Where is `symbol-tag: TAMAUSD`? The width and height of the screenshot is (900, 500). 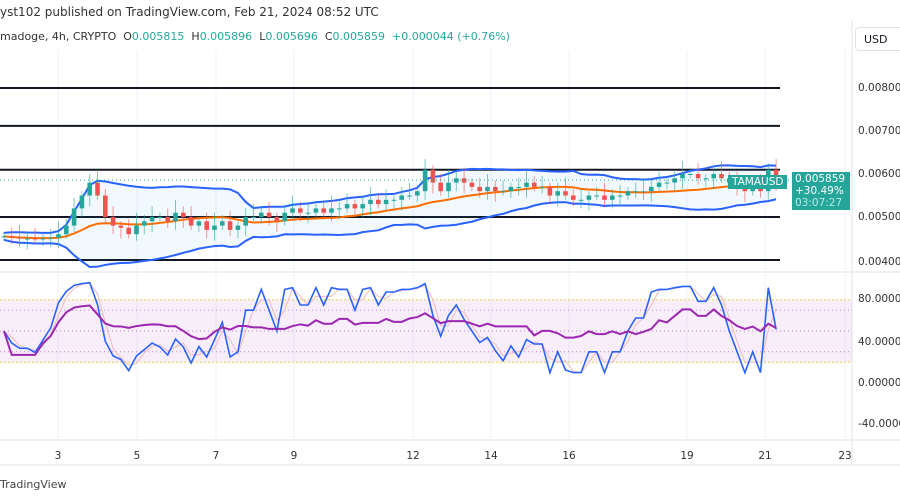 symbol-tag: TAMAUSD is located at coordinates (758, 182).